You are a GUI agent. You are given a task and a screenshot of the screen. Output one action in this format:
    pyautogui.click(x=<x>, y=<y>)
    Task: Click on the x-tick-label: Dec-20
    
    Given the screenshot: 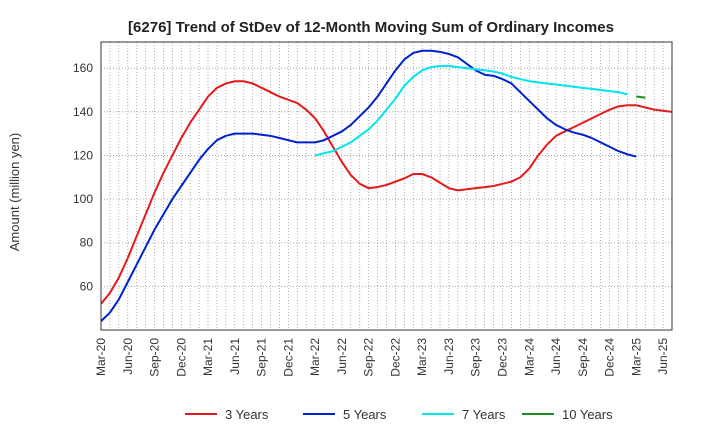 What is the action you would take?
    pyautogui.click(x=181, y=357)
    